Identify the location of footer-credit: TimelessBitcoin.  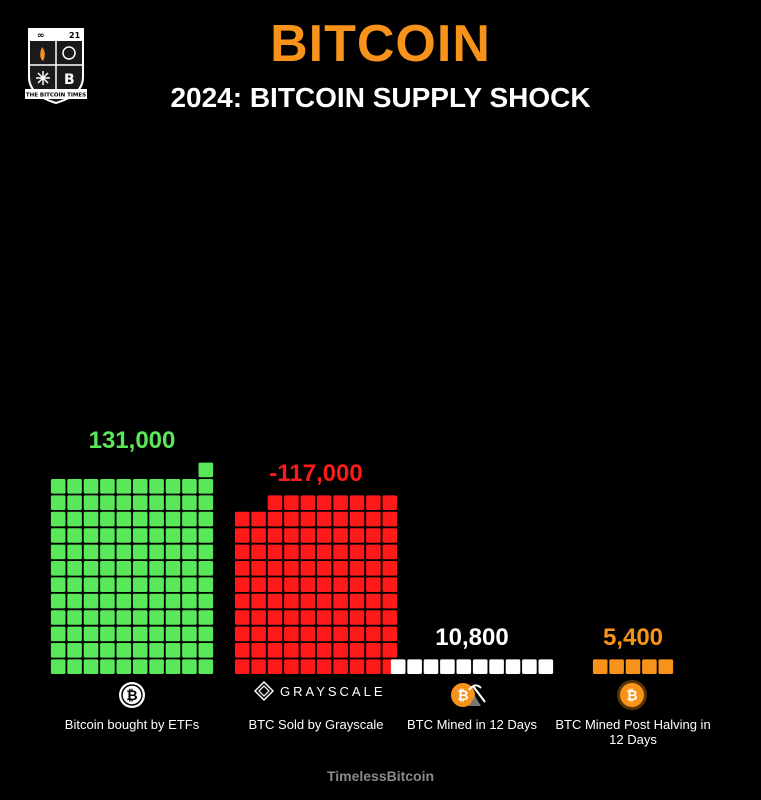
(380, 776).